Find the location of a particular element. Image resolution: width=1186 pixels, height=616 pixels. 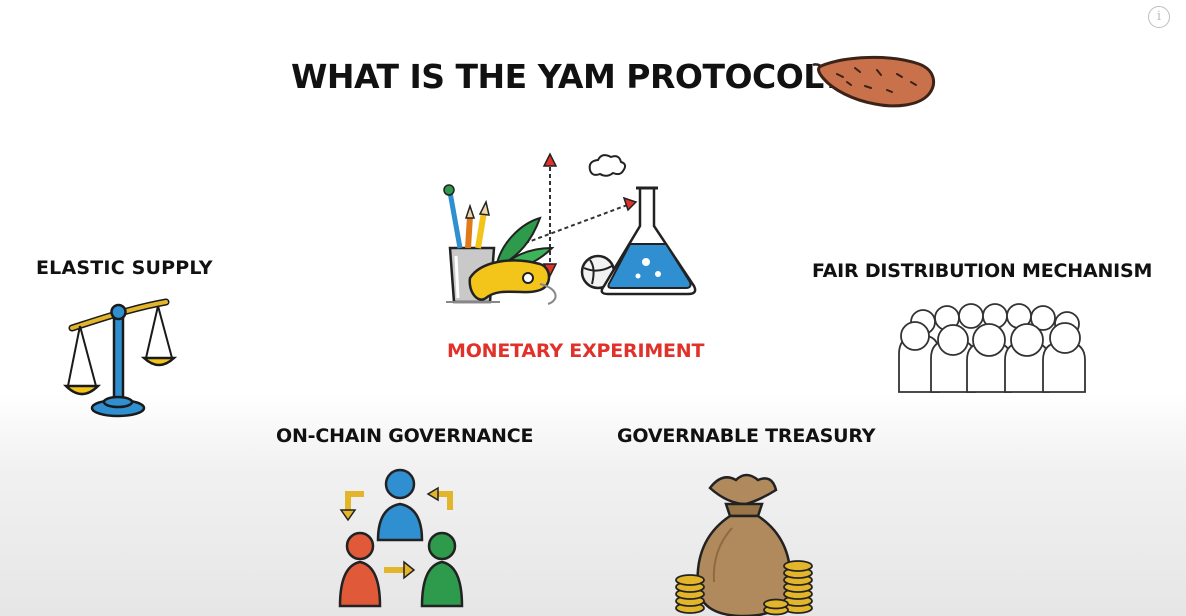

info-icon: i is located at coordinates (1159, 16).